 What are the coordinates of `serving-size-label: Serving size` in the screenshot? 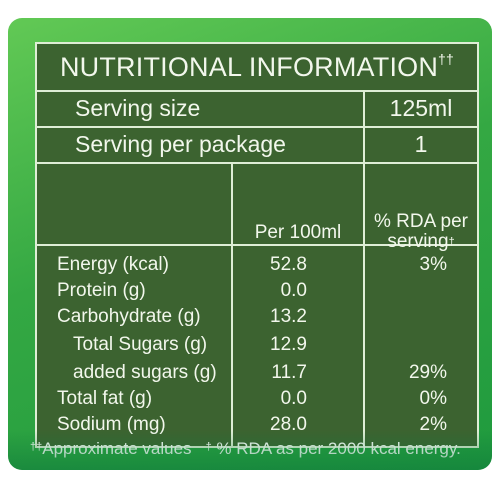 It's located at (138, 108).